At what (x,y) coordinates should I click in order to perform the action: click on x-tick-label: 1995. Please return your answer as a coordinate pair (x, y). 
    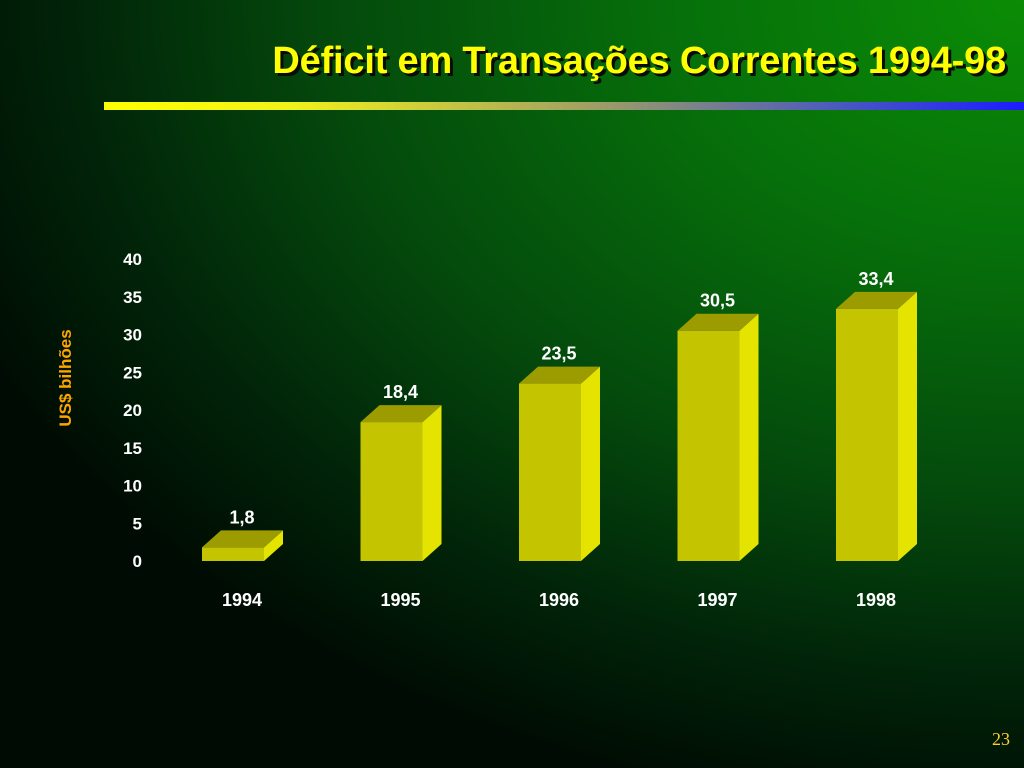
    Looking at the image, I should click on (400, 600).